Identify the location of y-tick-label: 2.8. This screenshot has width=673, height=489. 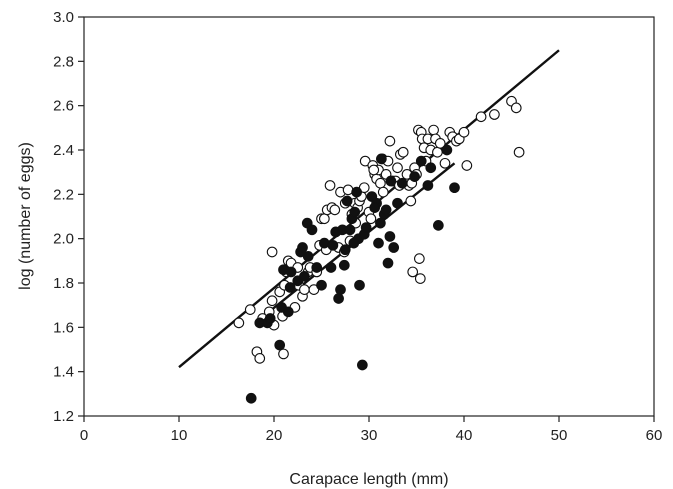
(63, 61).